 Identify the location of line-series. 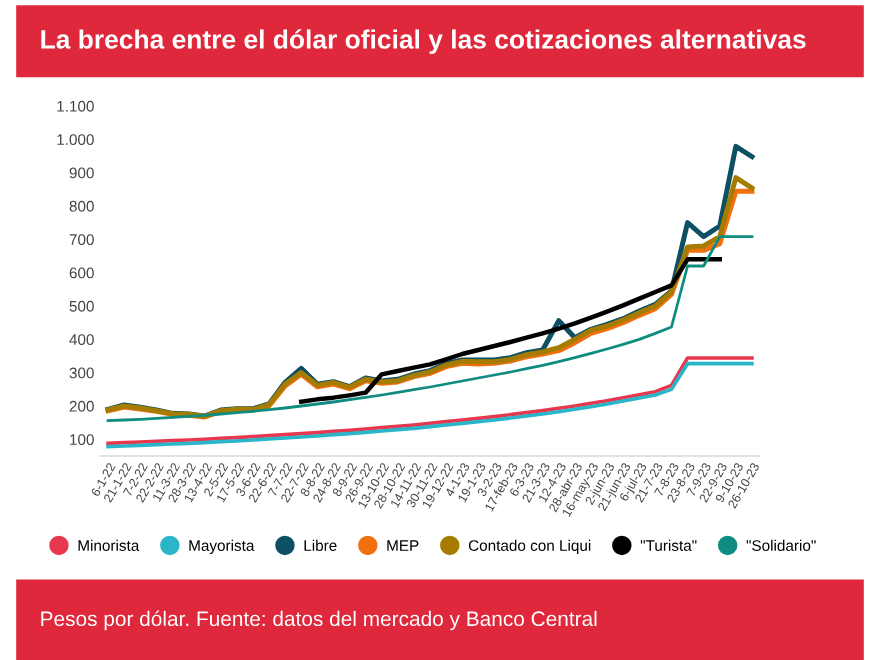
(510, 330).